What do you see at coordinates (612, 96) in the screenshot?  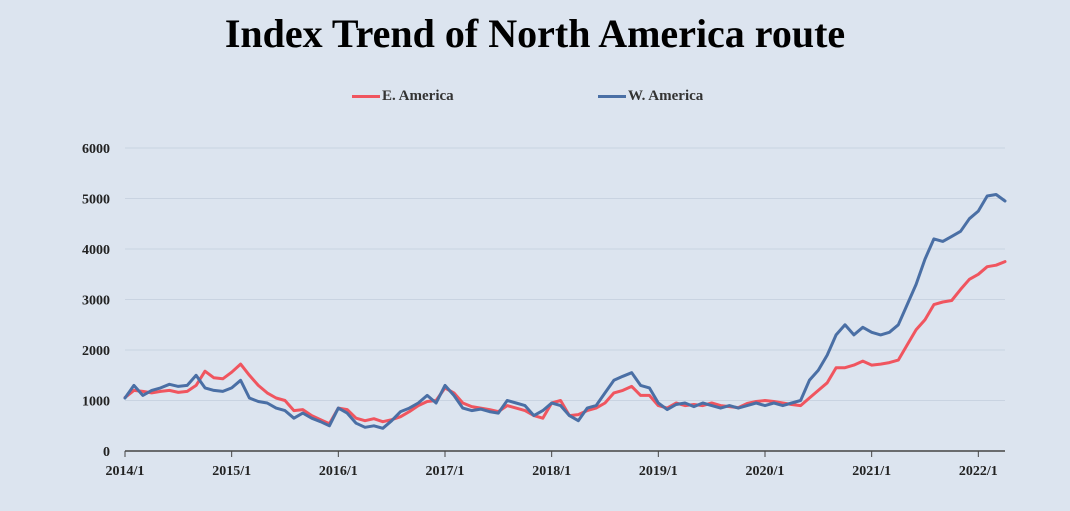 I see `legend-swatch-w-america` at bounding box center [612, 96].